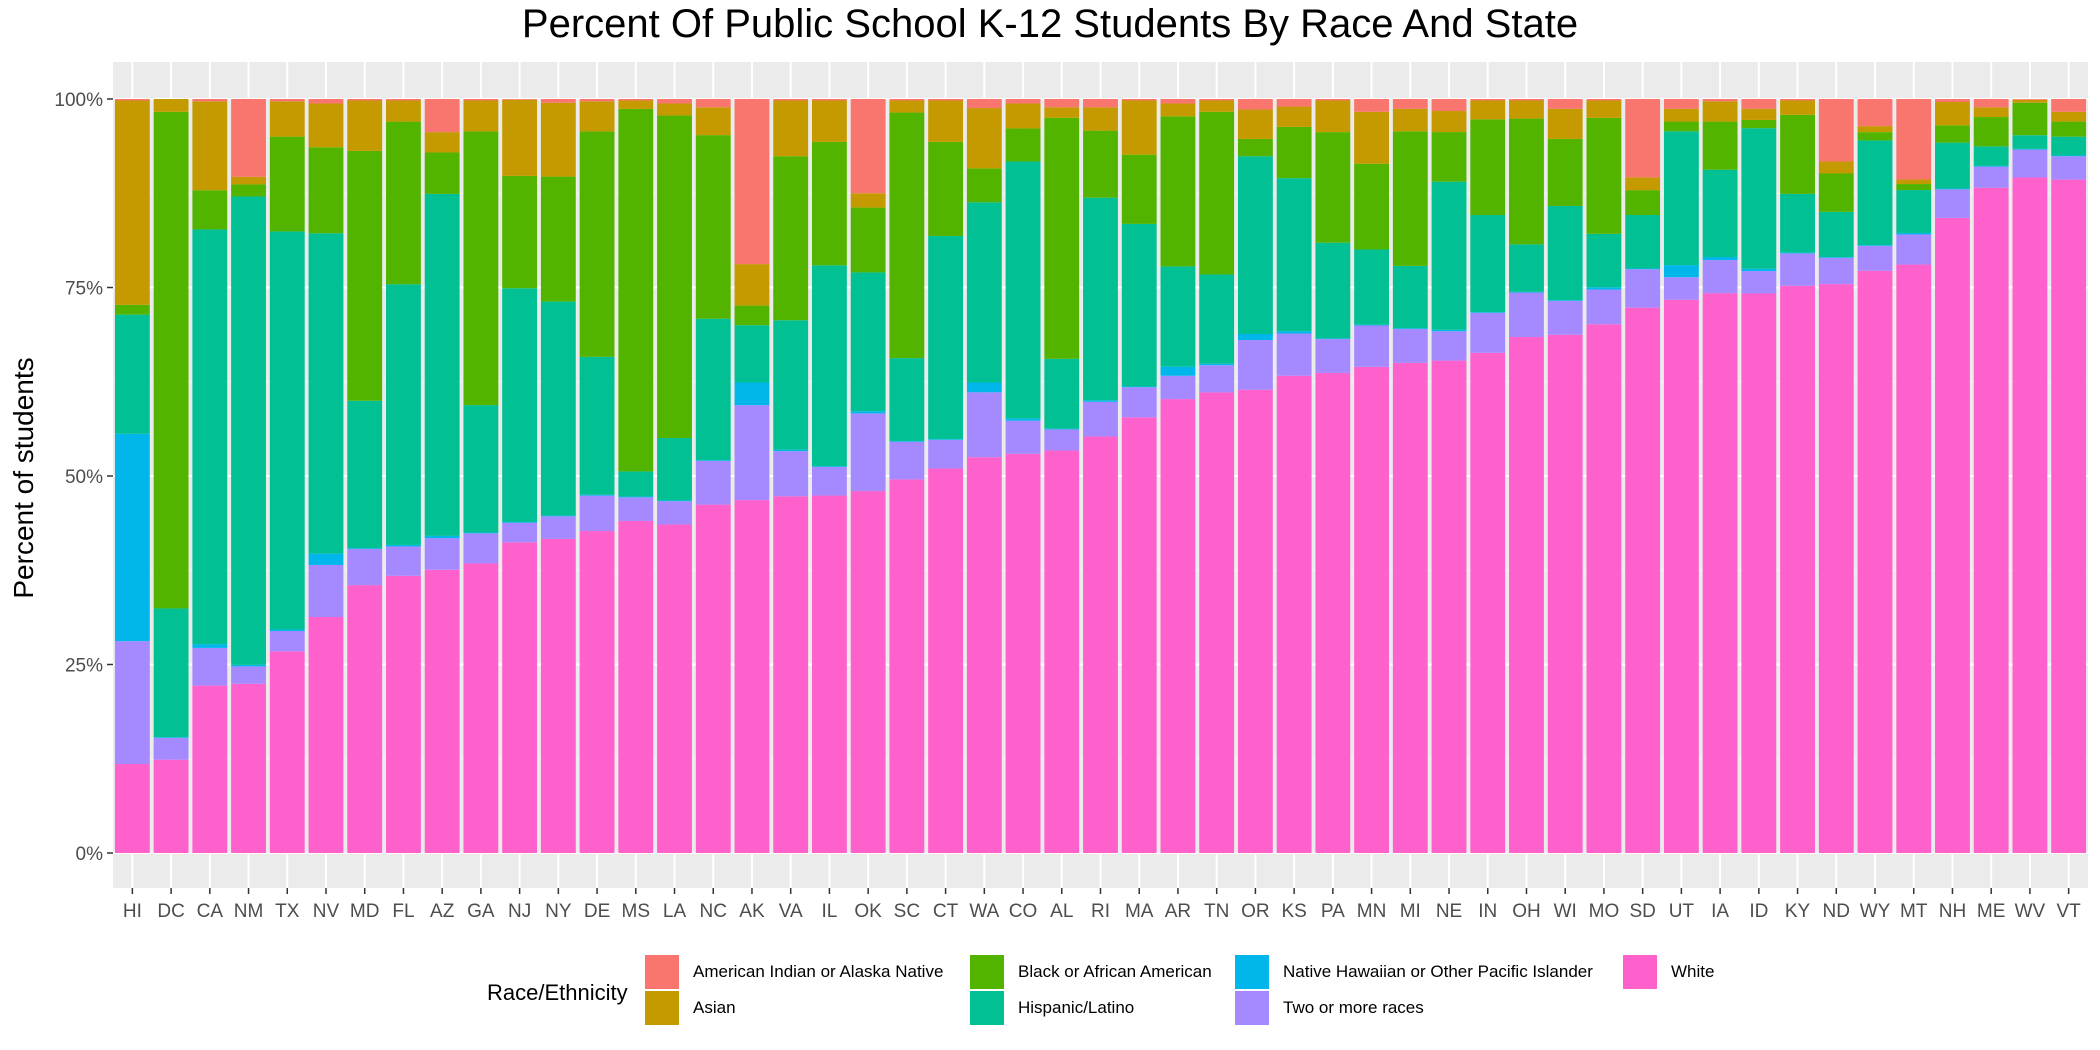 This screenshot has height=1050, width=2100. I want to click on bar-segment-ma-american-indian-or-alaska-native, so click(1139, 100).